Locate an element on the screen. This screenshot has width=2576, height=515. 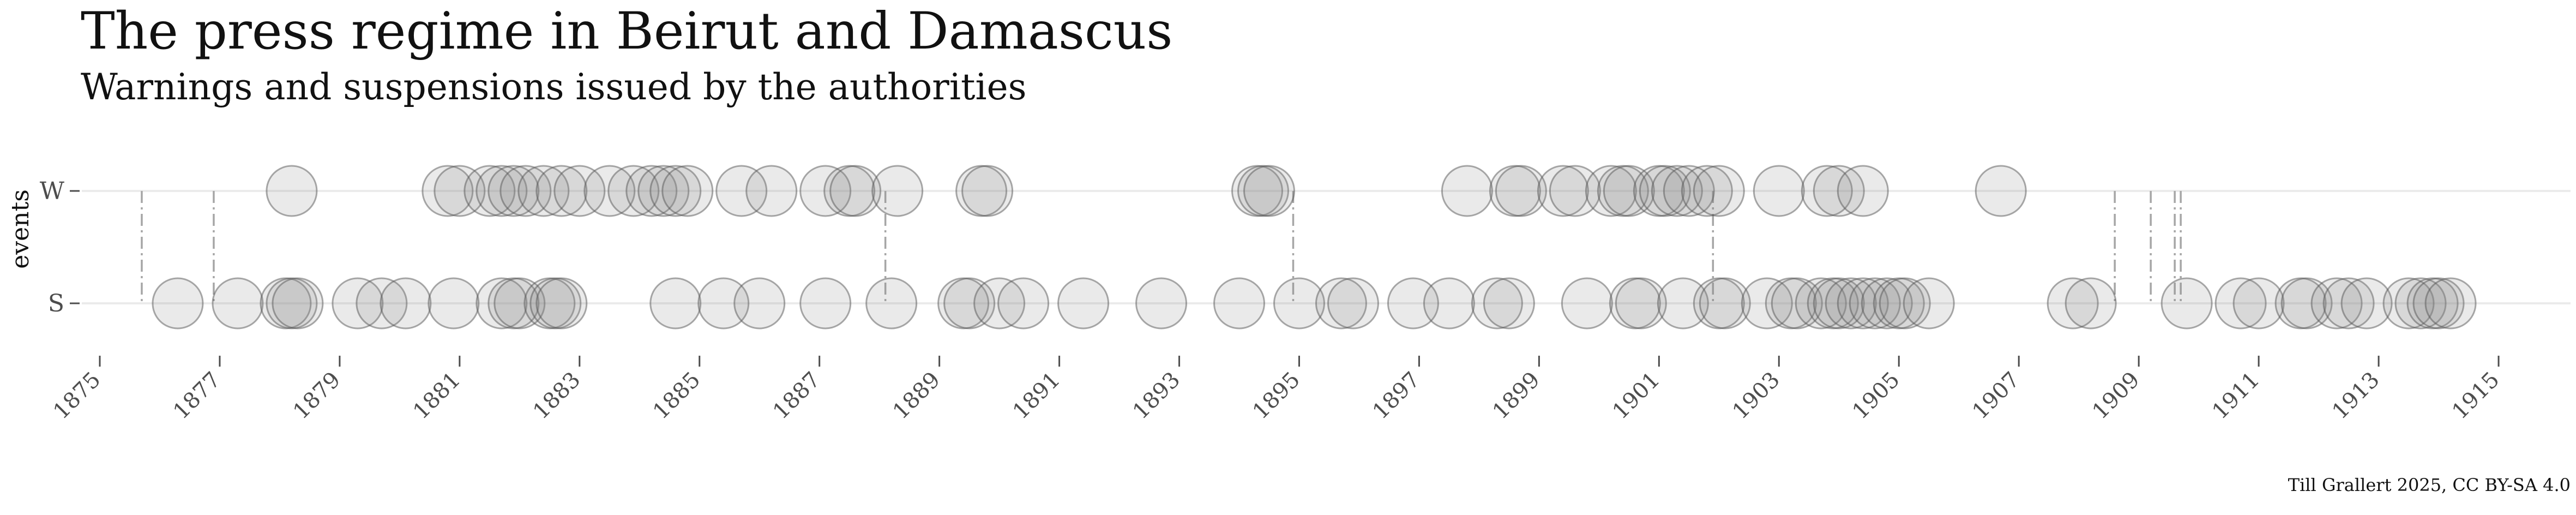
y-tick-label-s: S is located at coordinates (56, 304).